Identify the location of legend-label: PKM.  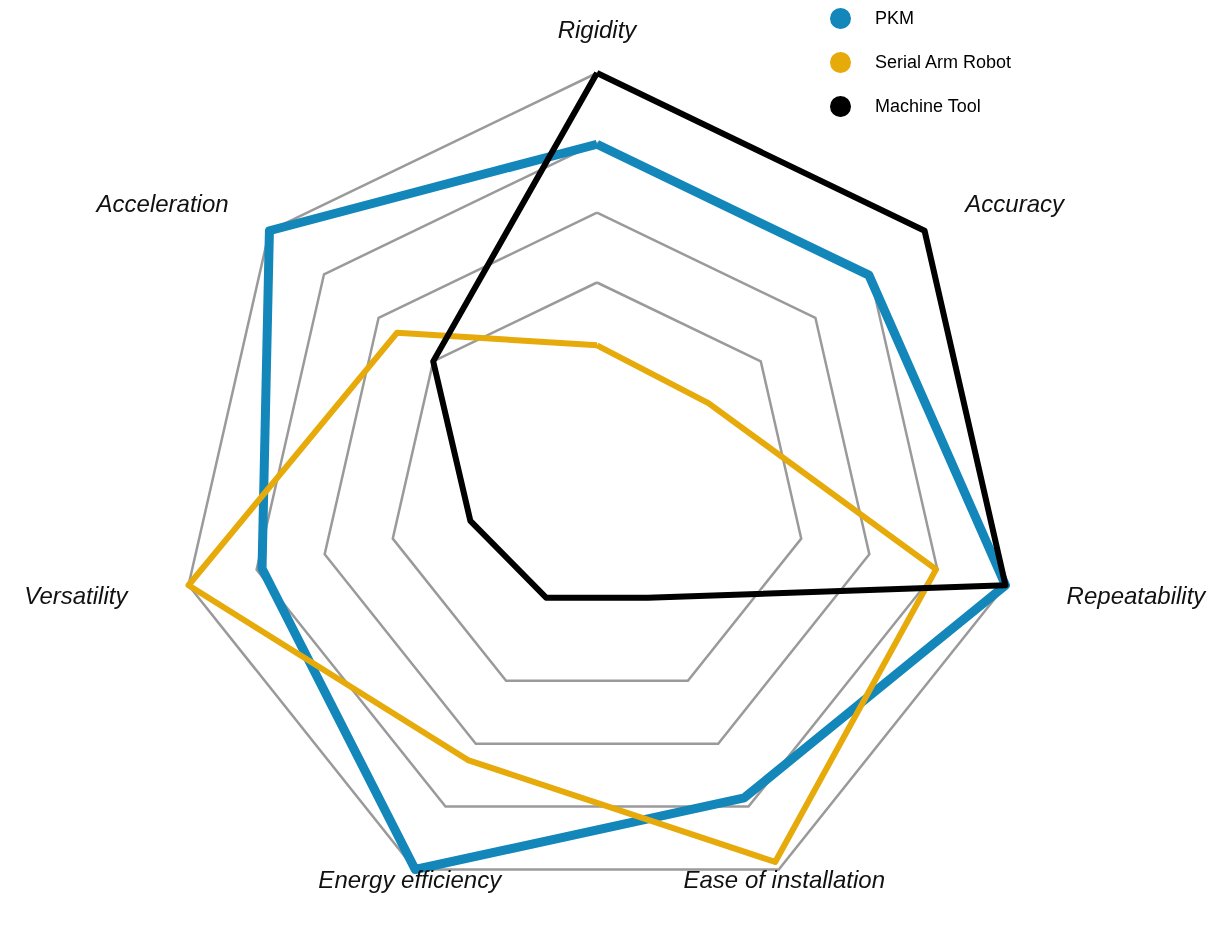
(895, 17).